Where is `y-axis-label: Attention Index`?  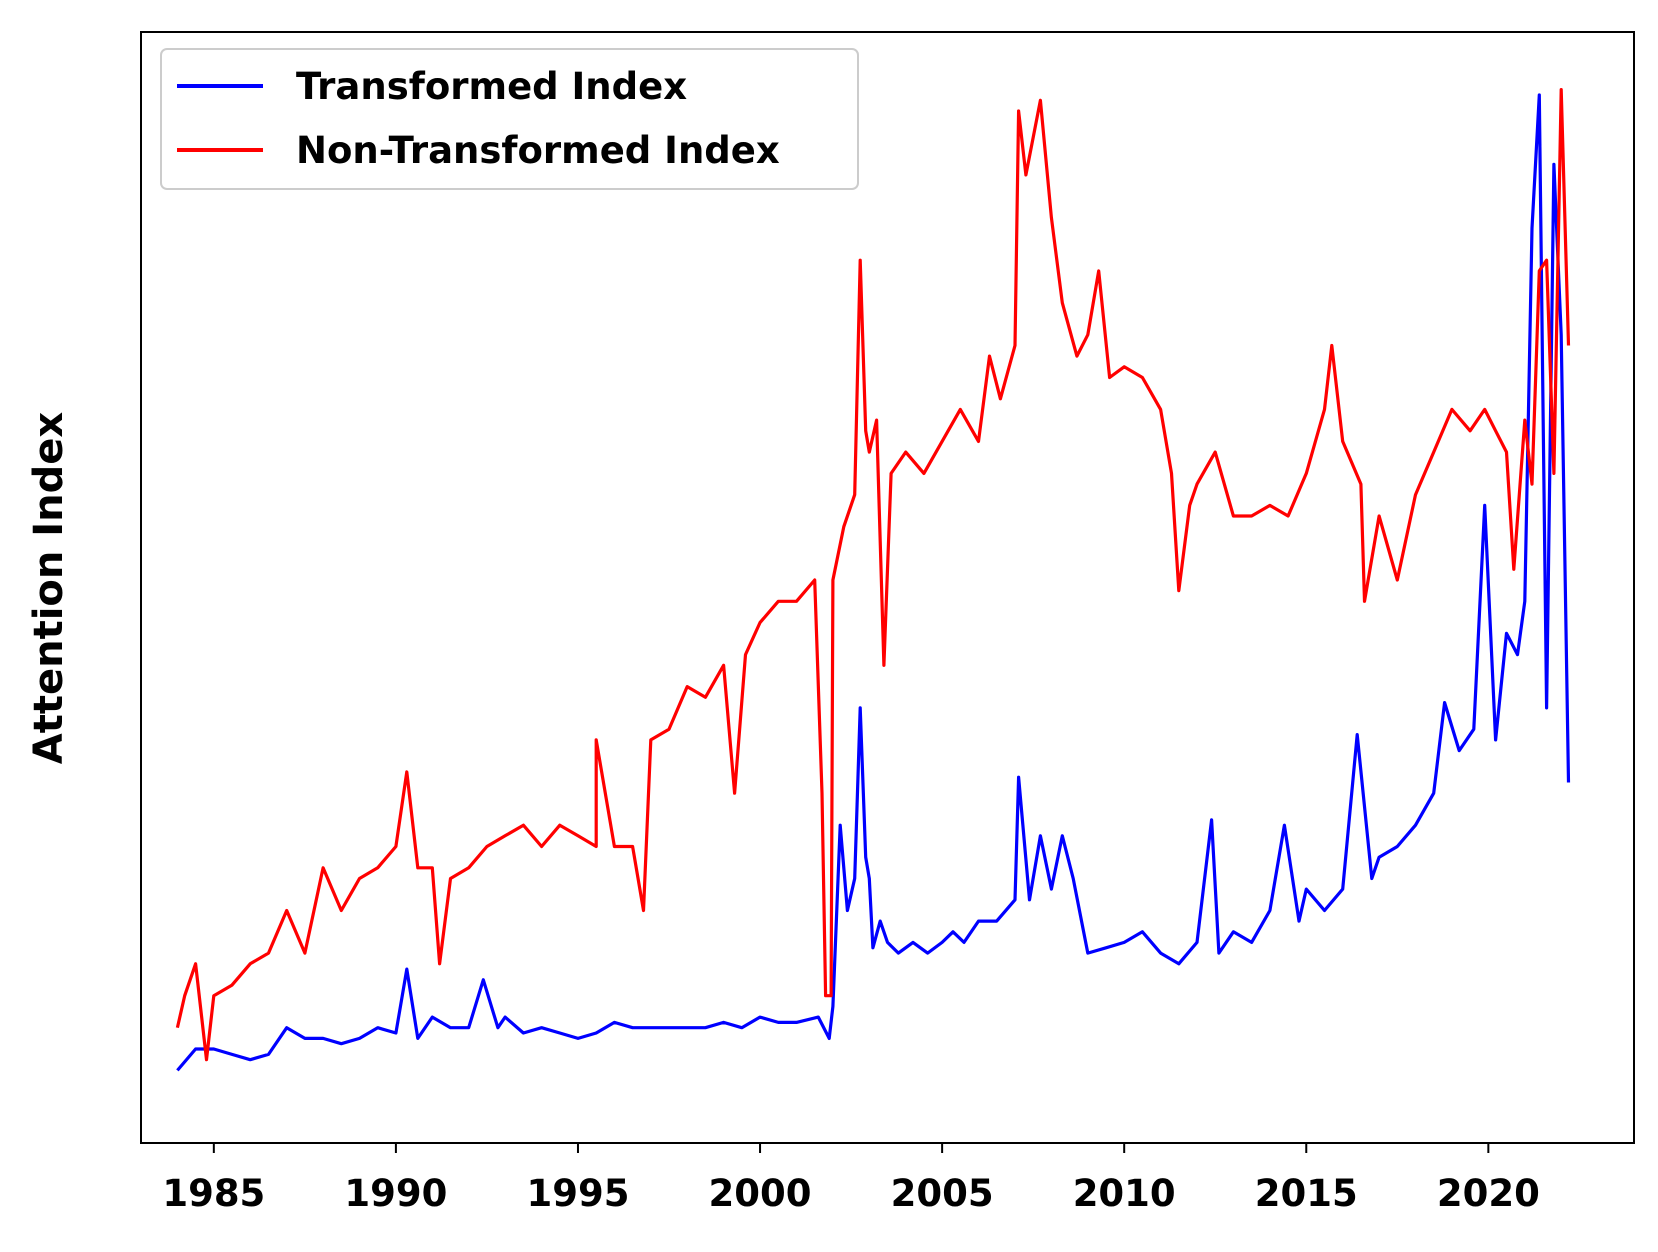 y-axis-label: Attention Index is located at coordinates (49, 588).